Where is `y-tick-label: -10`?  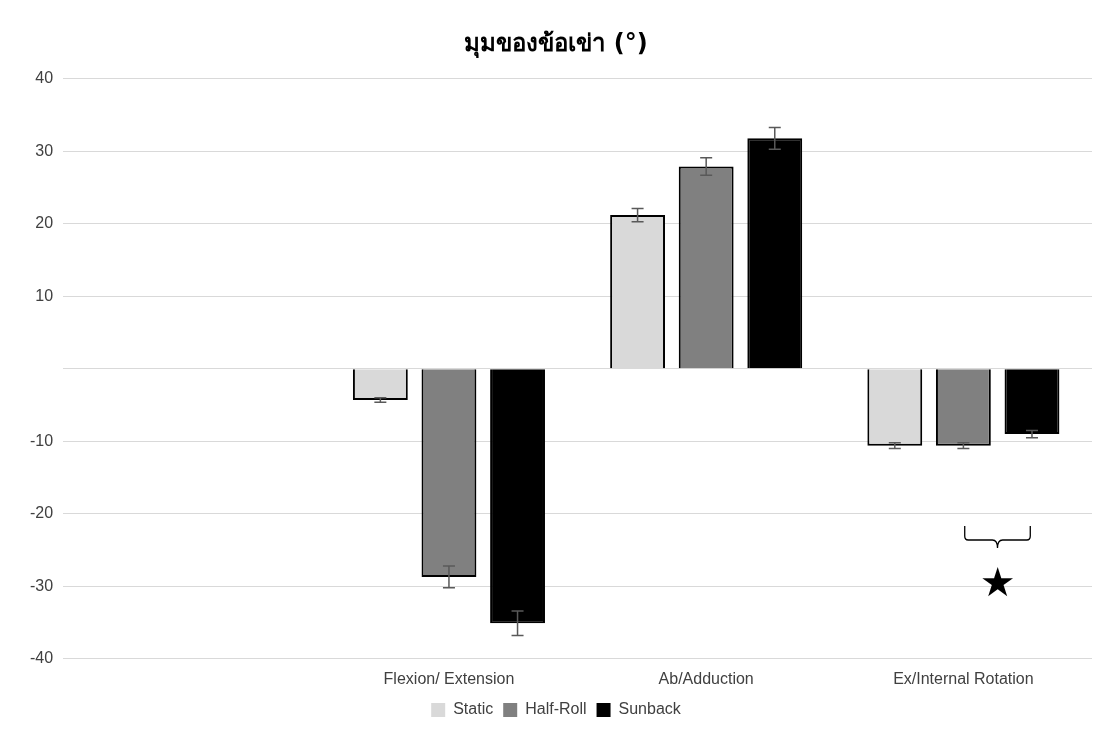
y-tick-label: -10 is located at coordinates (42, 440).